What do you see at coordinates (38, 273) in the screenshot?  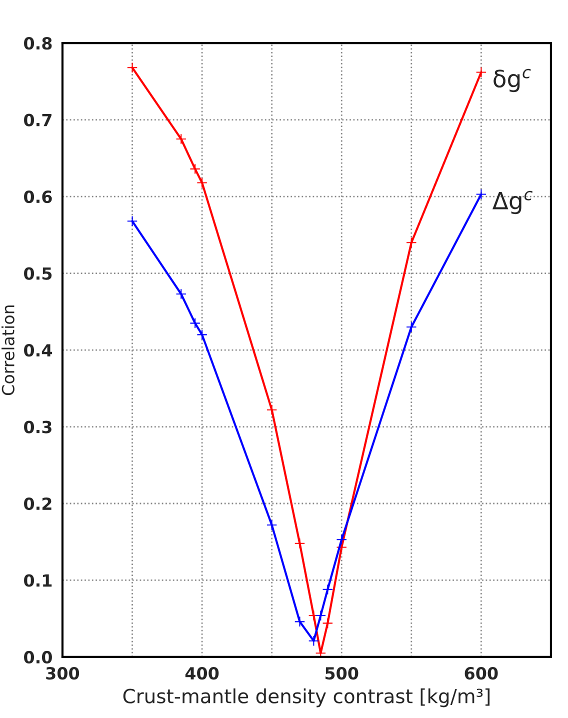 I see `y-tick-label: 0.5` at bounding box center [38, 273].